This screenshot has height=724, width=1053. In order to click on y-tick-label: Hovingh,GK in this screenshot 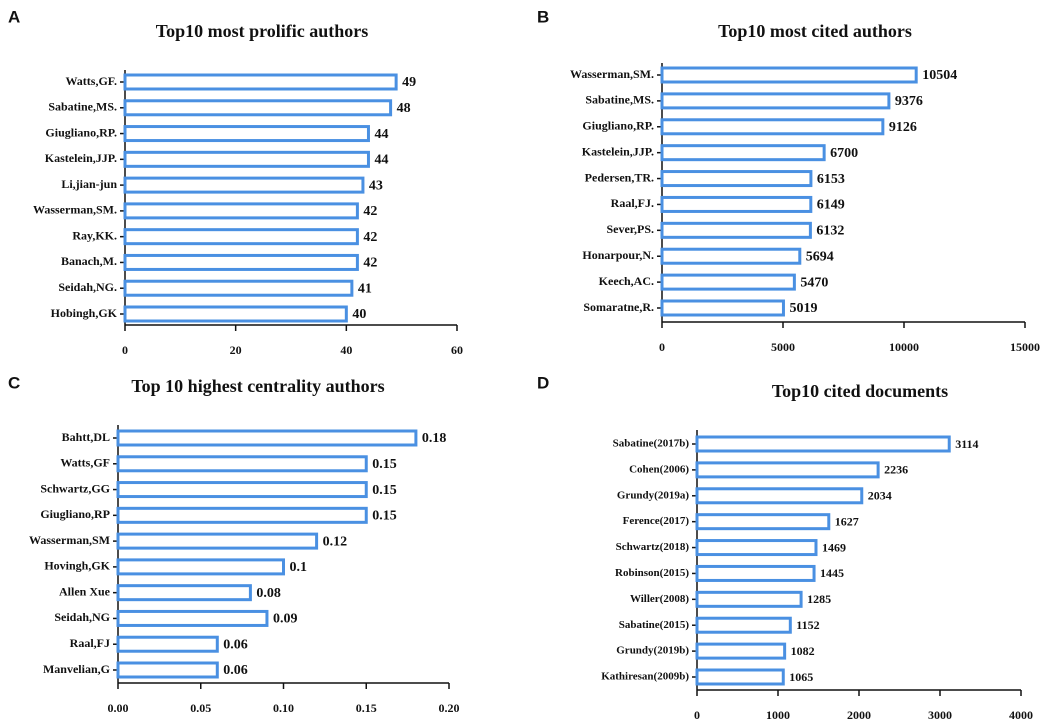, I will do `click(77, 566)`.